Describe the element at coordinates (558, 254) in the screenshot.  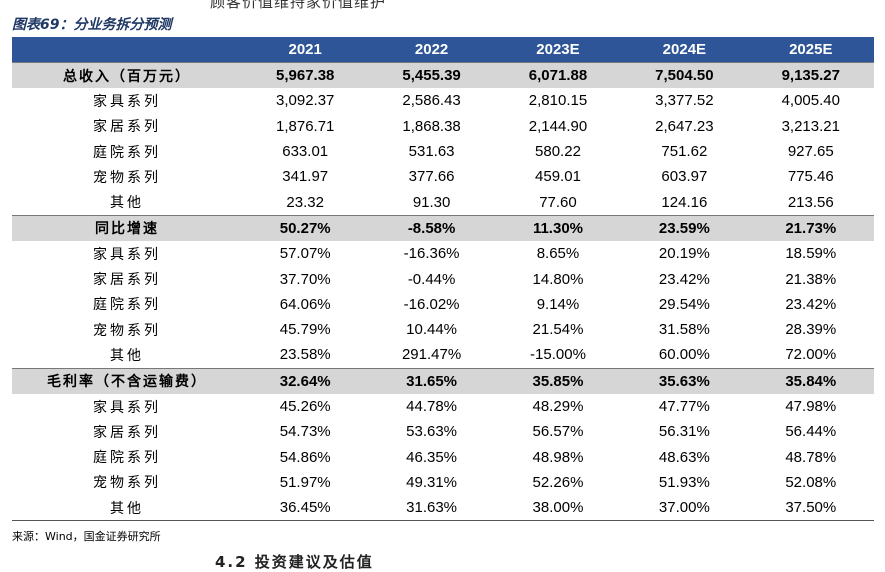
I see `value-cell: 8.65%` at that location.